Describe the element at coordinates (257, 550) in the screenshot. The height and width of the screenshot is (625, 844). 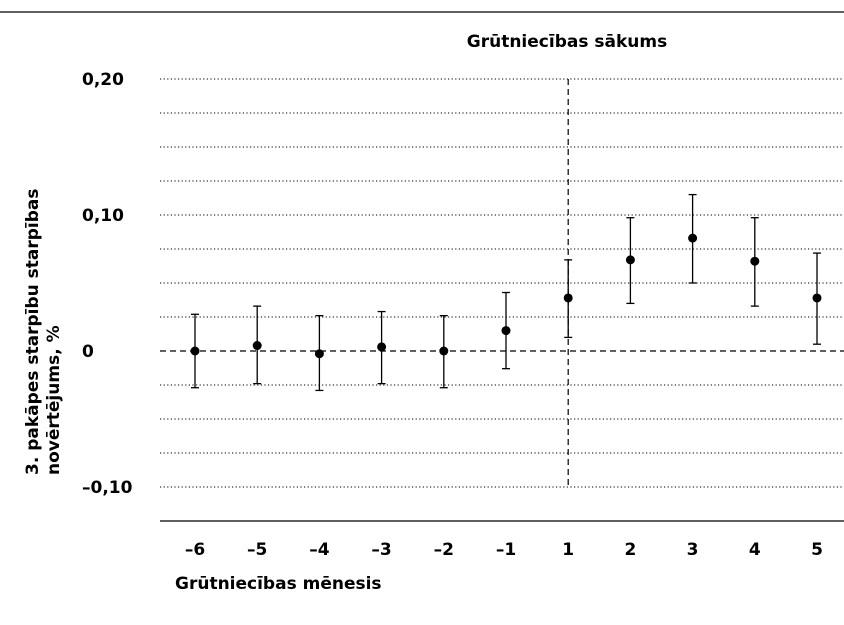
I see `x-tick-label: –5` at that location.